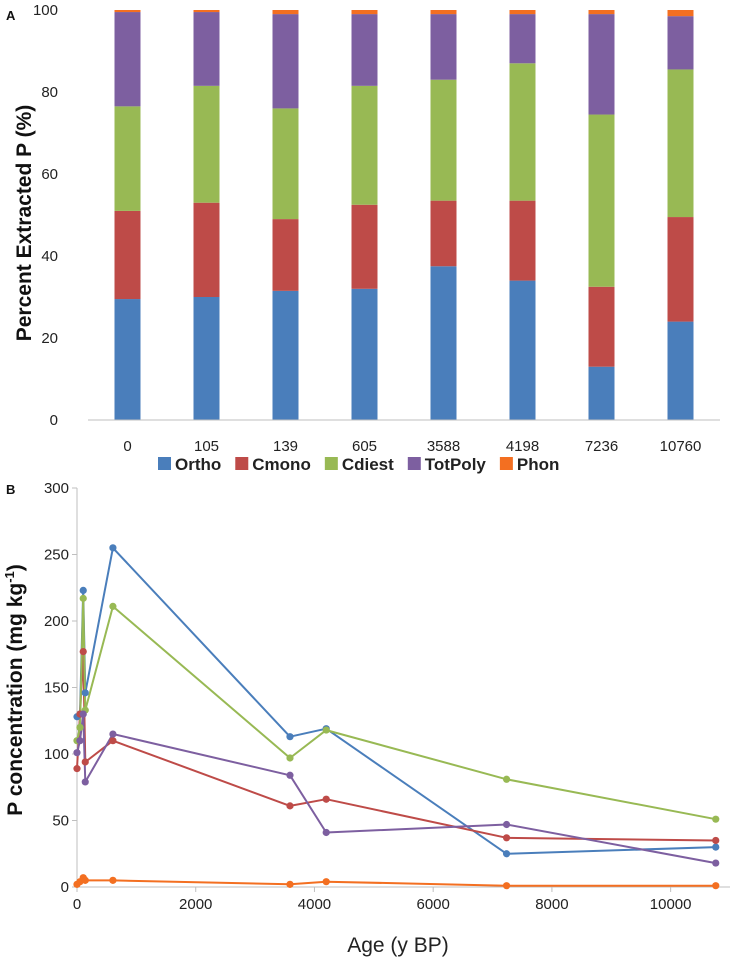 The image size is (745, 965). What do you see at coordinates (368, 464) in the screenshot?
I see `legend-label-cdiest: Cdiest` at bounding box center [368, 464].